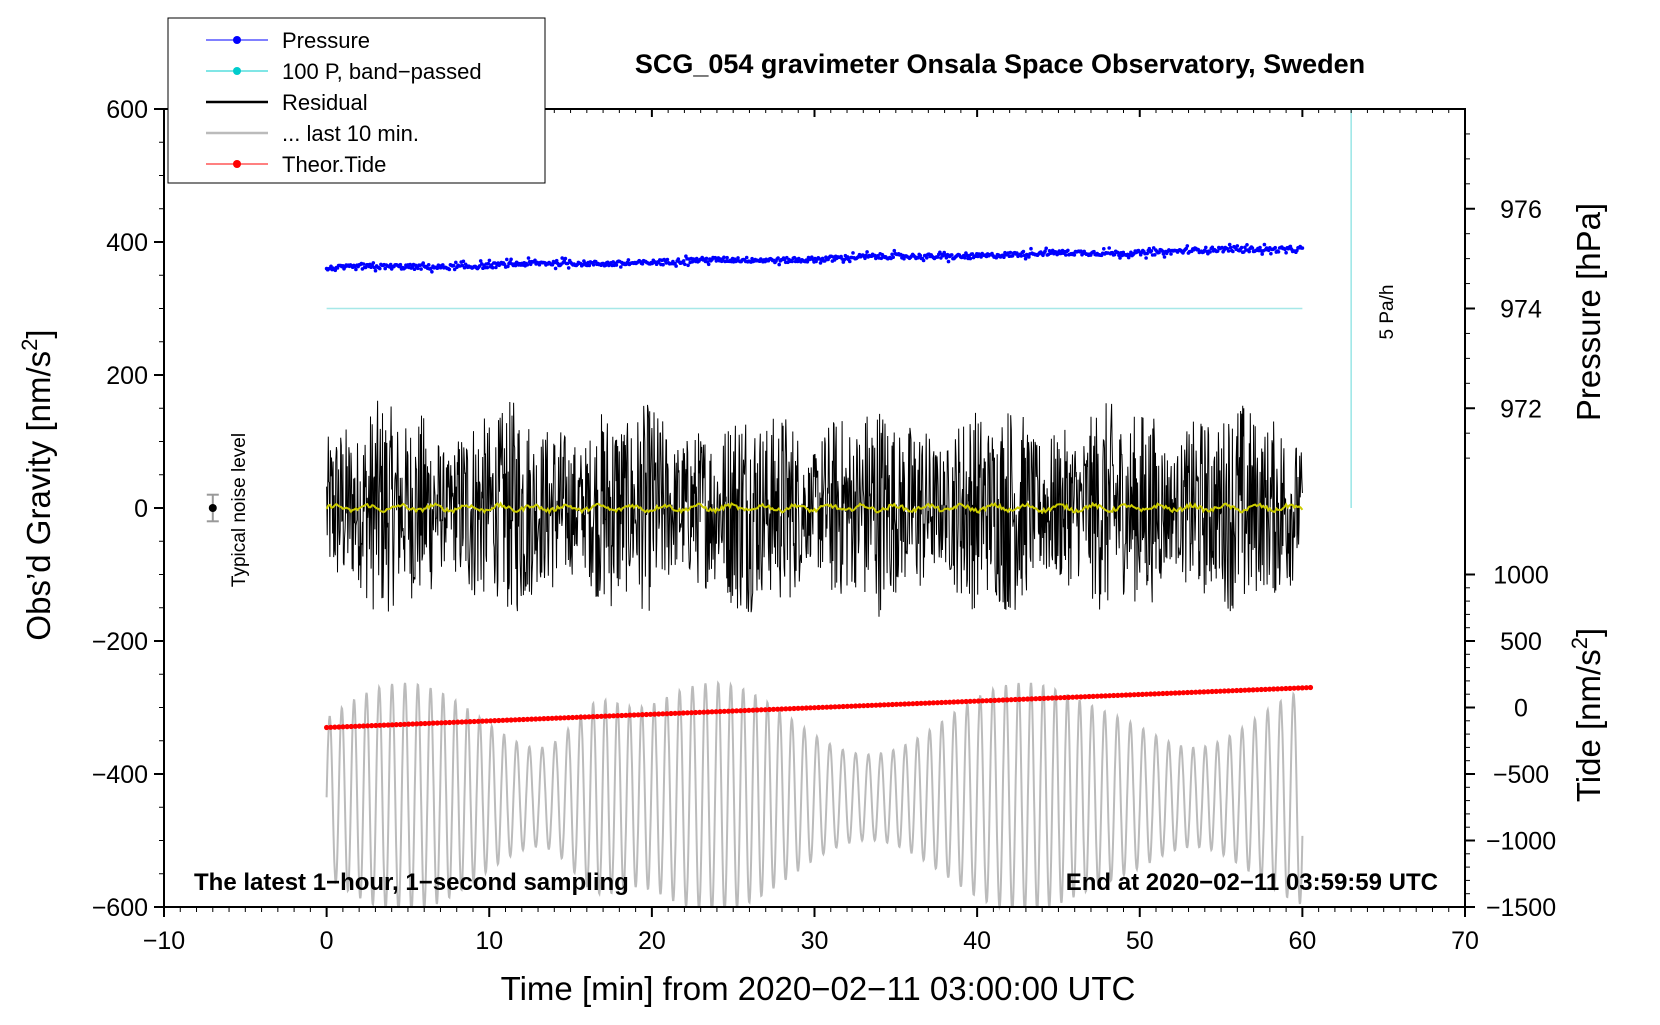 Image resolution: width=1660 pixels, height=1025 pixels. I want to click on x-tick-label: 0, so click(327, 941).